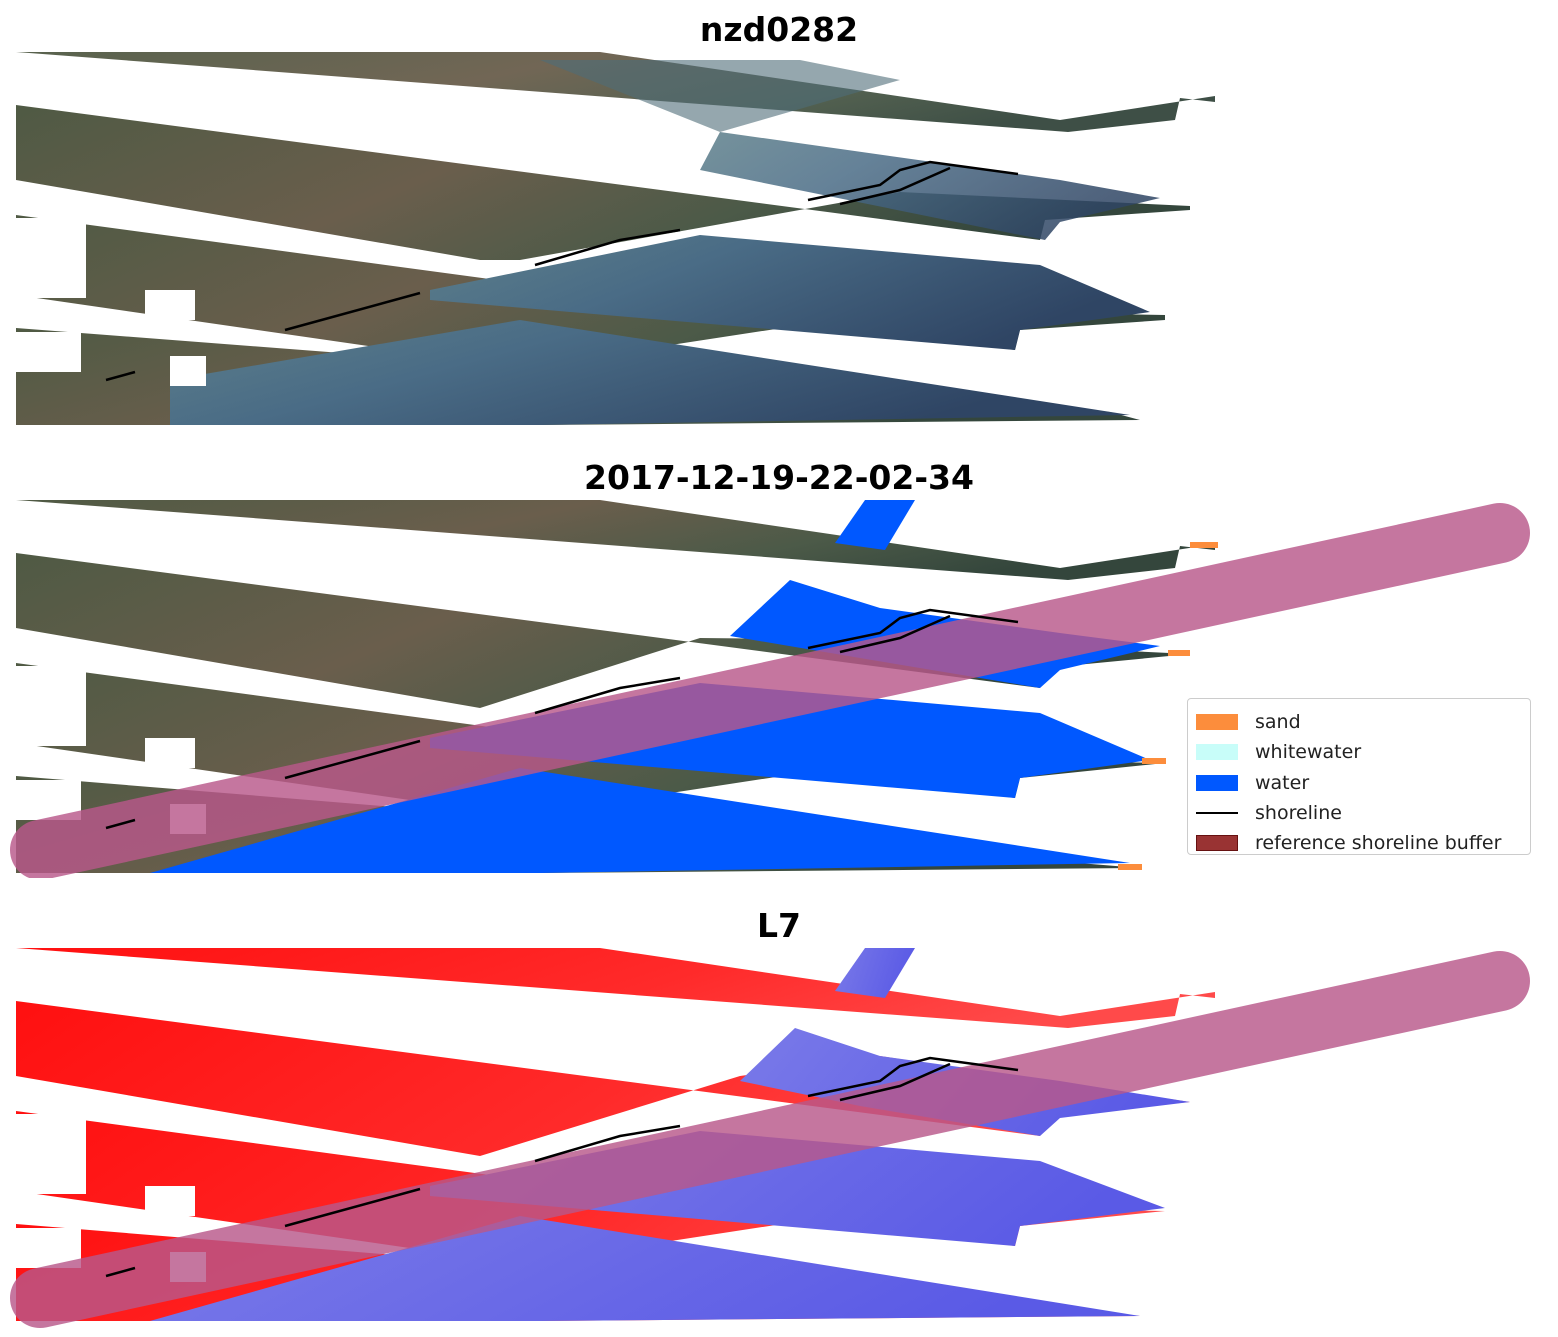  Describe the element at coordinates (1359, 813) in the screenshot. I see `legend-item-shoreline: shoreline` at that location.